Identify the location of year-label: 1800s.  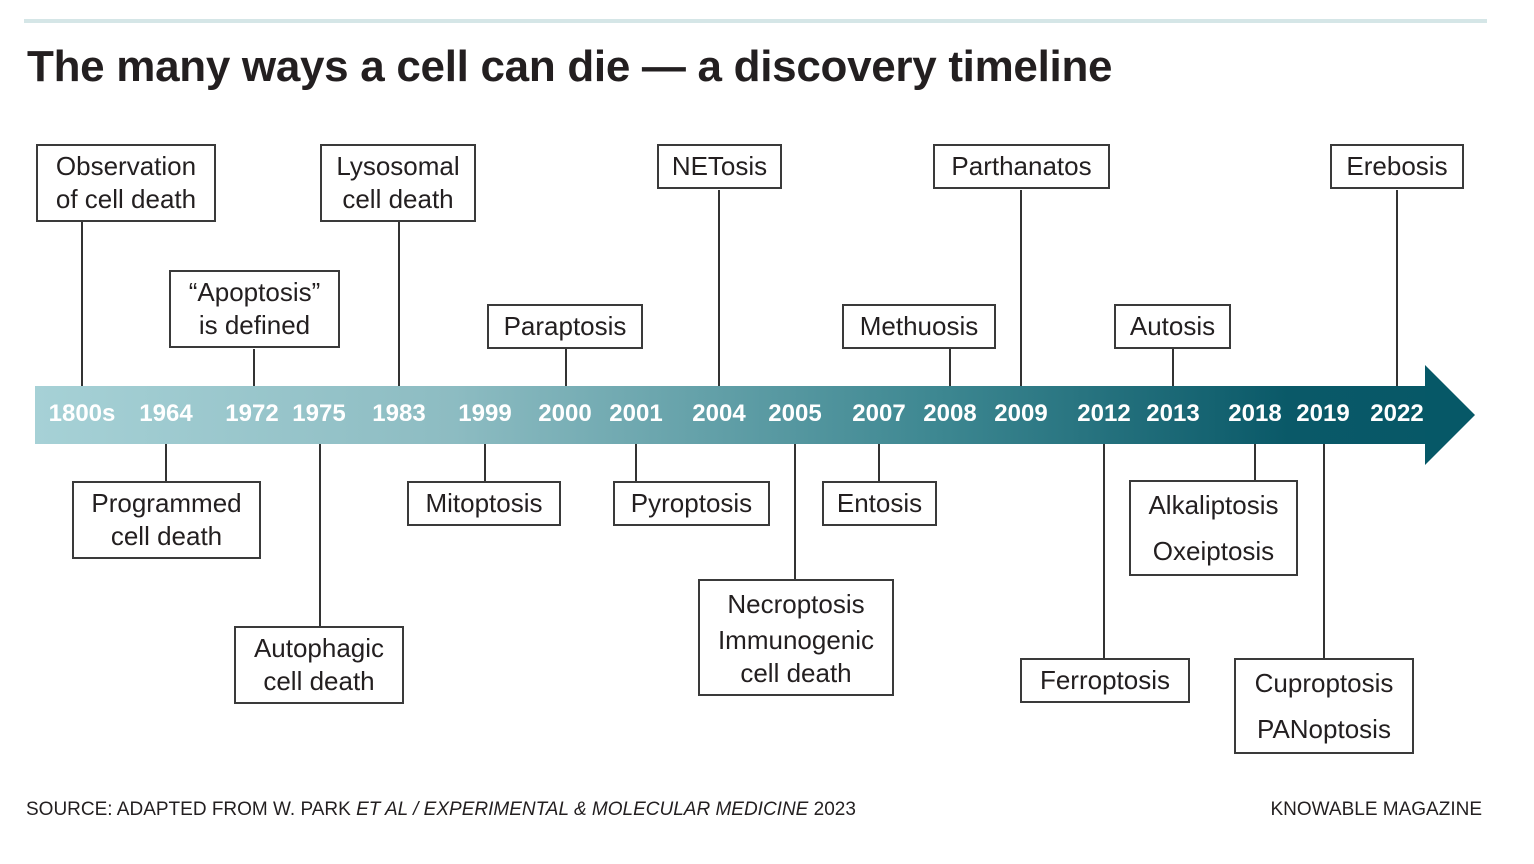
(82, 413).